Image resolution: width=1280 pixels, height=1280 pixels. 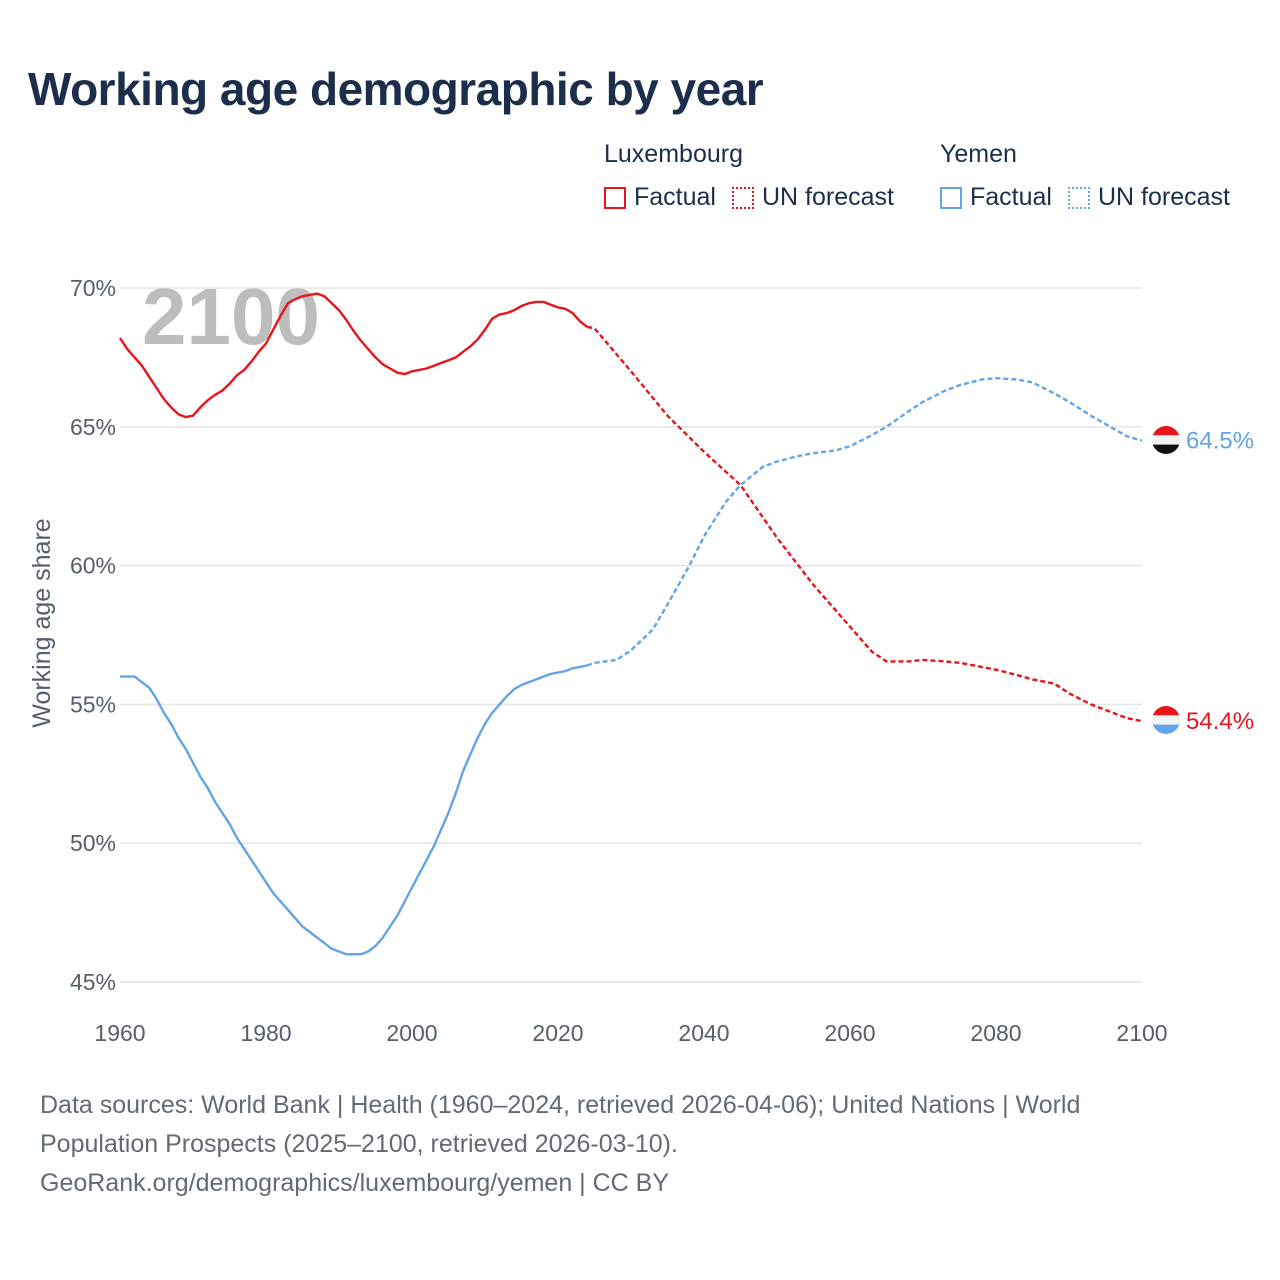 What do you see at coordinates (1220, 441) in the screenshot?
I see `end-value-label-yemen: 64.5%` at bounding box center [1220, 441].